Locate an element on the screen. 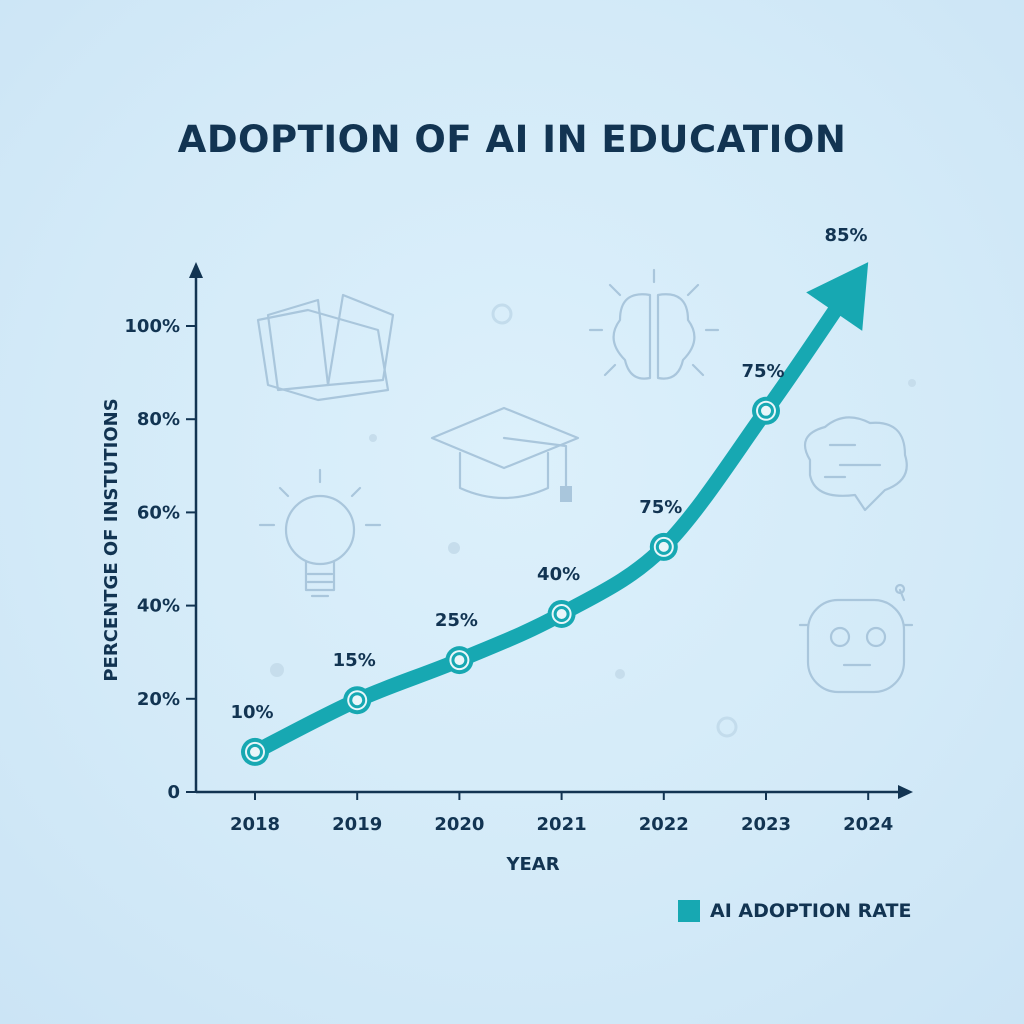 The height and width of the screenshot is (1024, 1024). data-label: 25% is located at coordinates (456, 620).